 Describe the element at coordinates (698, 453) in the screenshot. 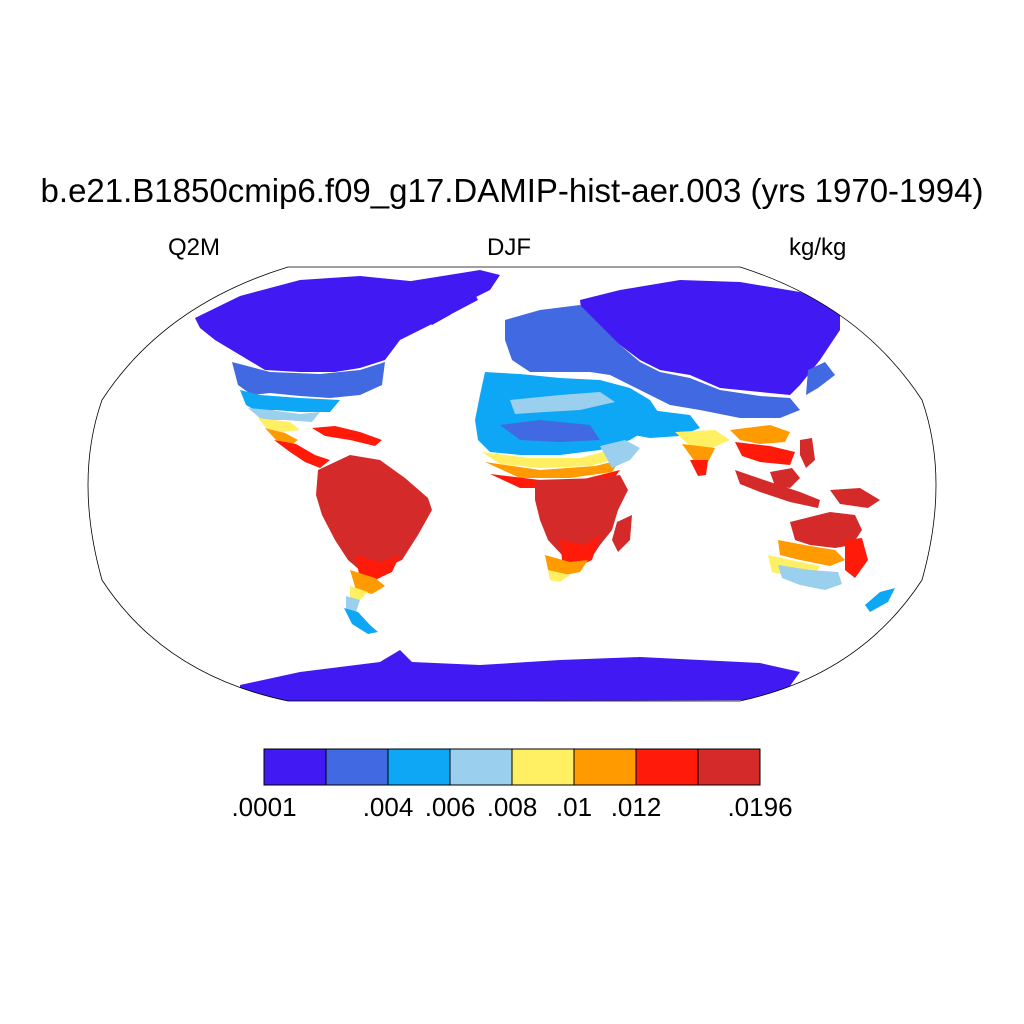

I see `india-orange` at that location.